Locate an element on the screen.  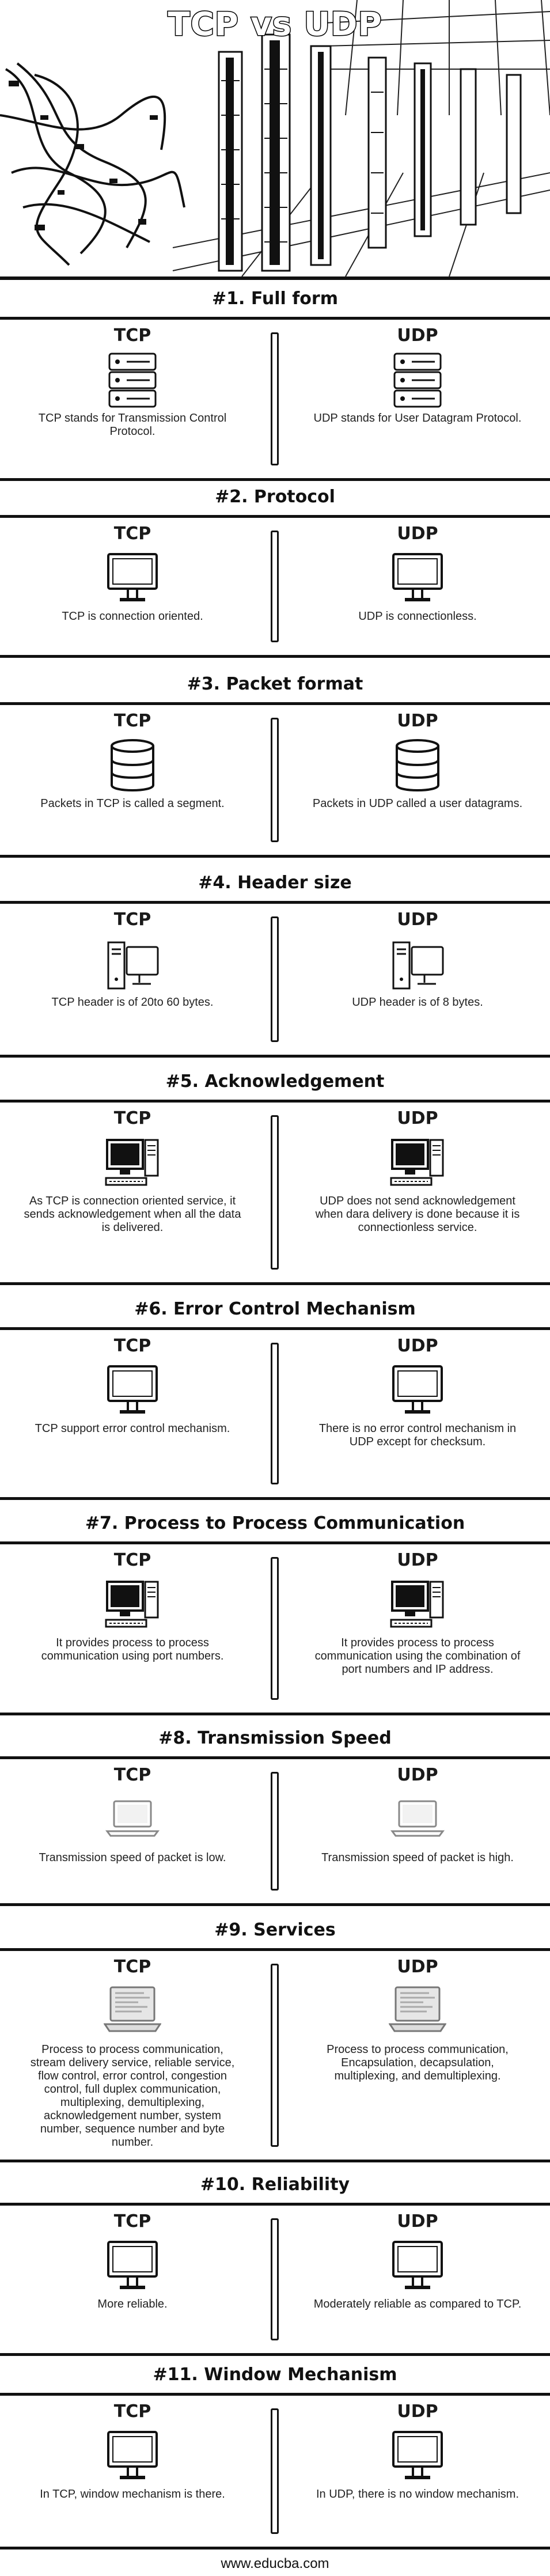
udp-text: Moderately reliable as compared to TCP. is located at coordinates (417, 2304).